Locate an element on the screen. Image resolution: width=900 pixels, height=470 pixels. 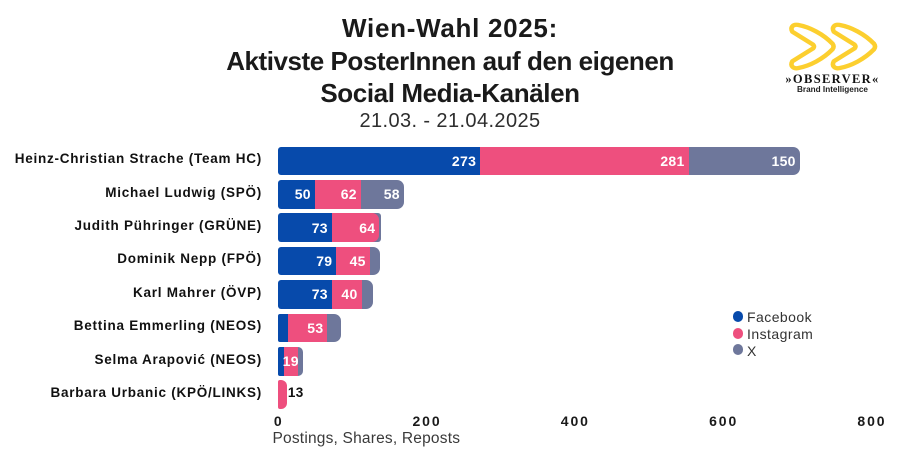
svg-text: »OBSERVER« is located at coordinates (832, 79).